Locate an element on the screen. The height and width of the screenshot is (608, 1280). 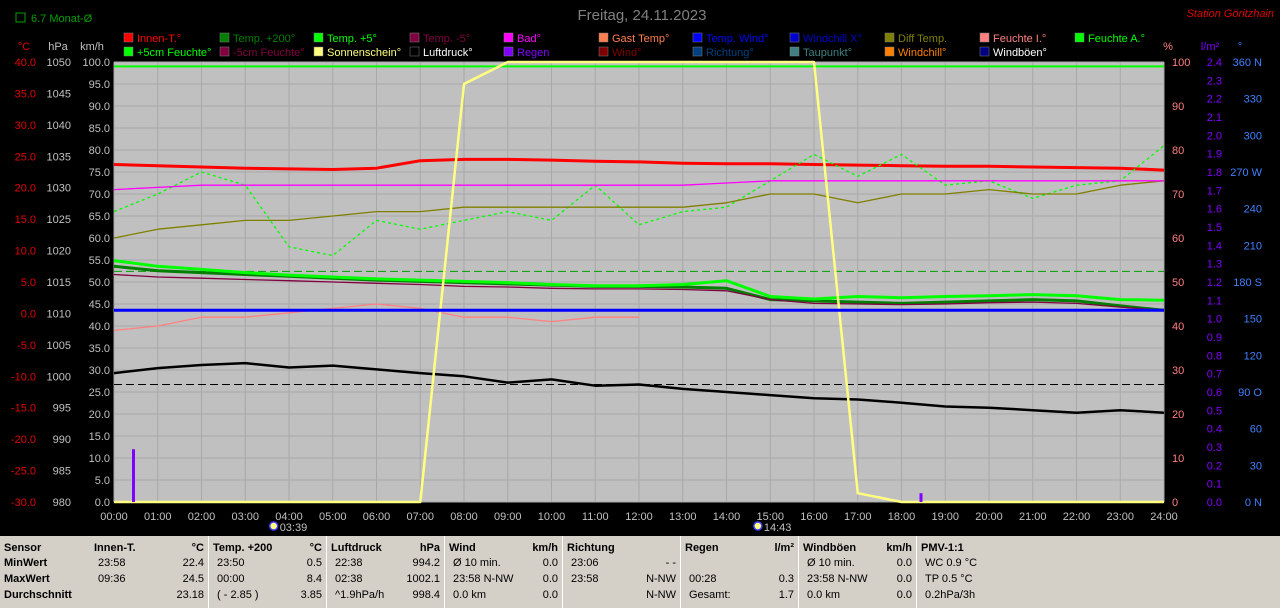
axis-tick-label: 55.0 is located at coordinates (99, 261).